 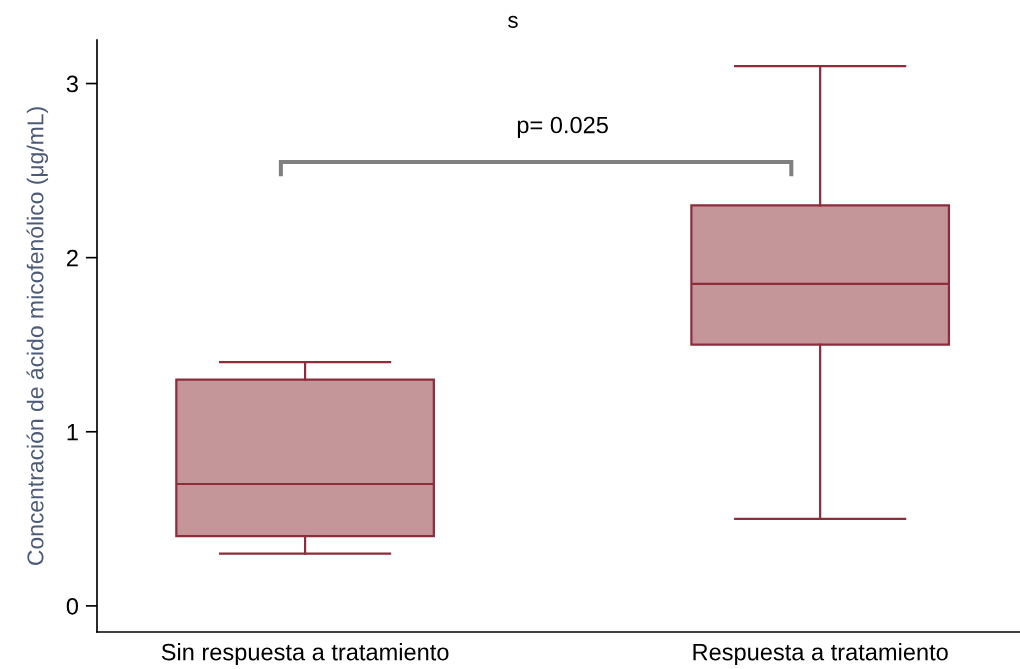 I want to click on y-tick-label: 3, so click(x=72, y=84).